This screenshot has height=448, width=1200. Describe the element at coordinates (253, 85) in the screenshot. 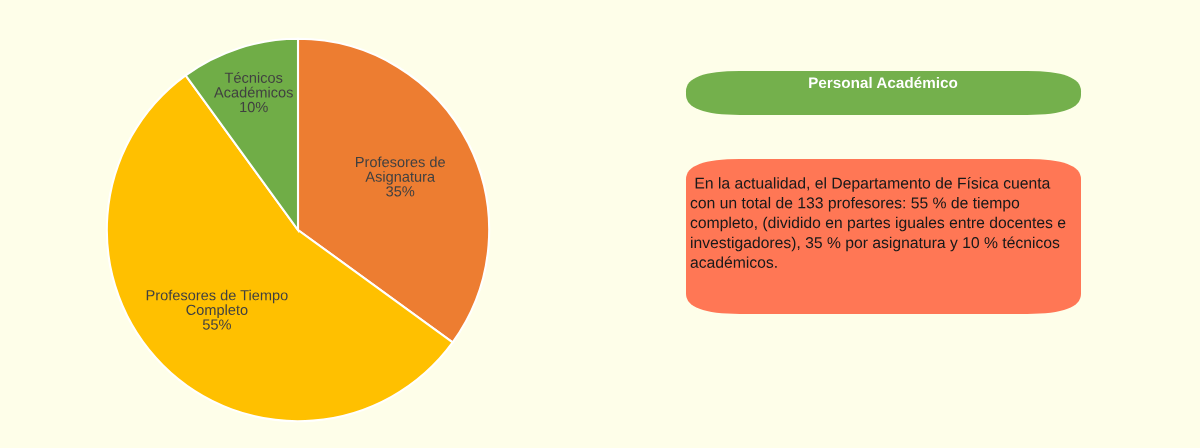

I see `slice-label: Técnicos Académicos` at that location.